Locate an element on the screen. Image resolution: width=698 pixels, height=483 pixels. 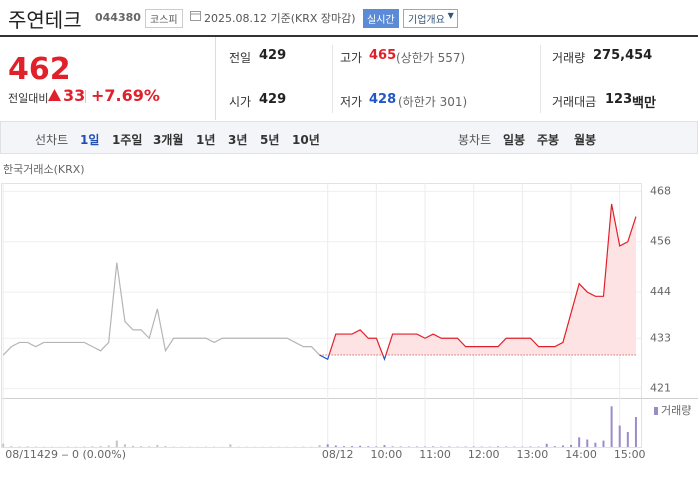
x-tick-label: 08/12 is located at coordinates (338, 454).